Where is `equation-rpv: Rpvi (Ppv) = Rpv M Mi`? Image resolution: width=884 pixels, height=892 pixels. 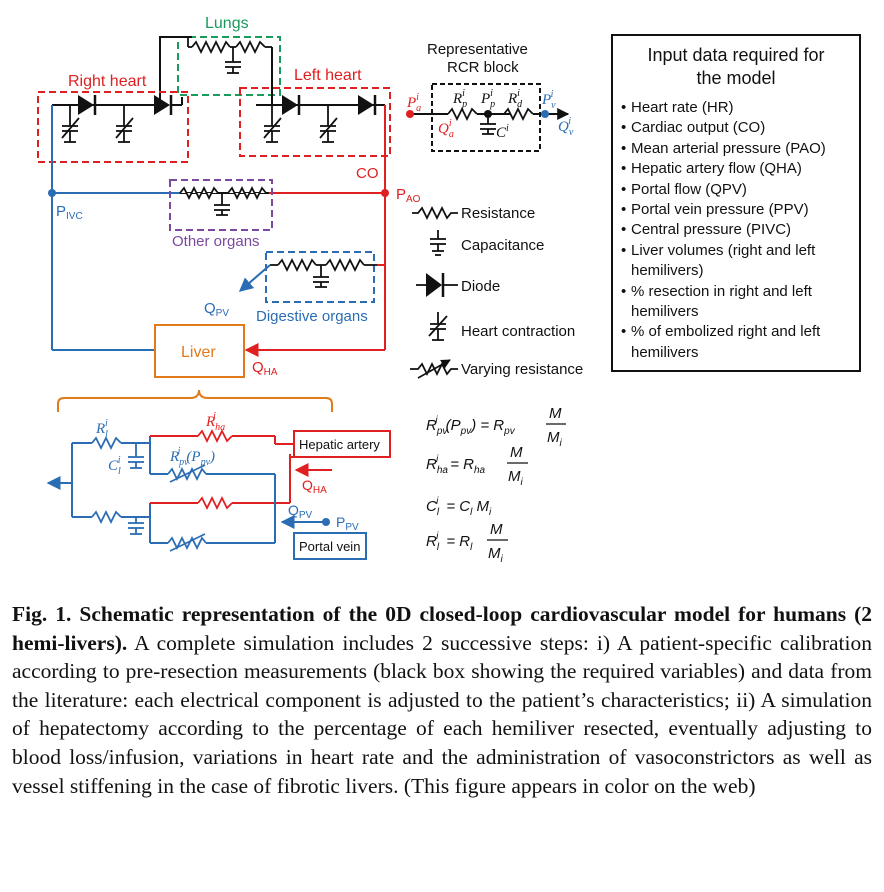
equation-rpv: Rpvi (Ppv) = Rpv M Mi is located at coordinates (496, 427).